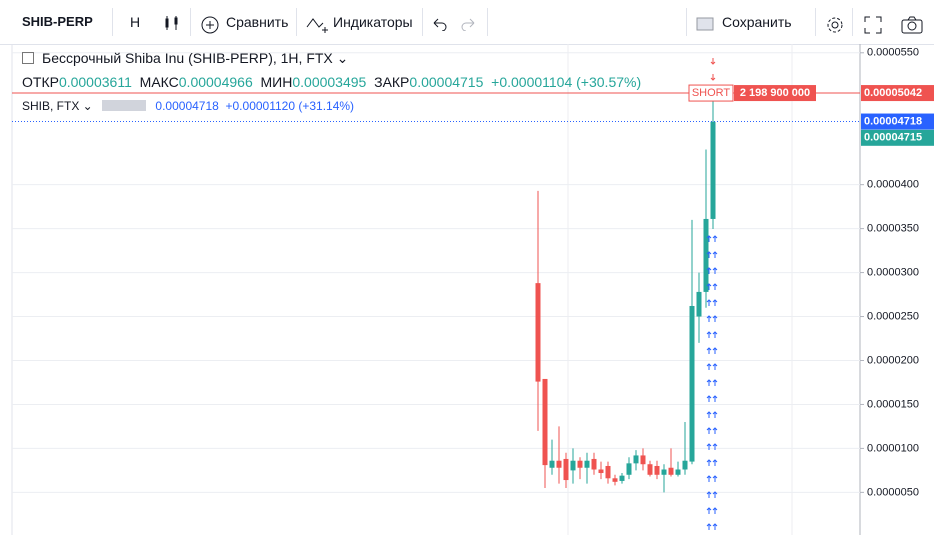 The image size is (934, 539). What do you see at coordinates (57, 21) in the screenshot?
I see `symbol-button: SHIB-PERP` at bounding box center [57, 21].